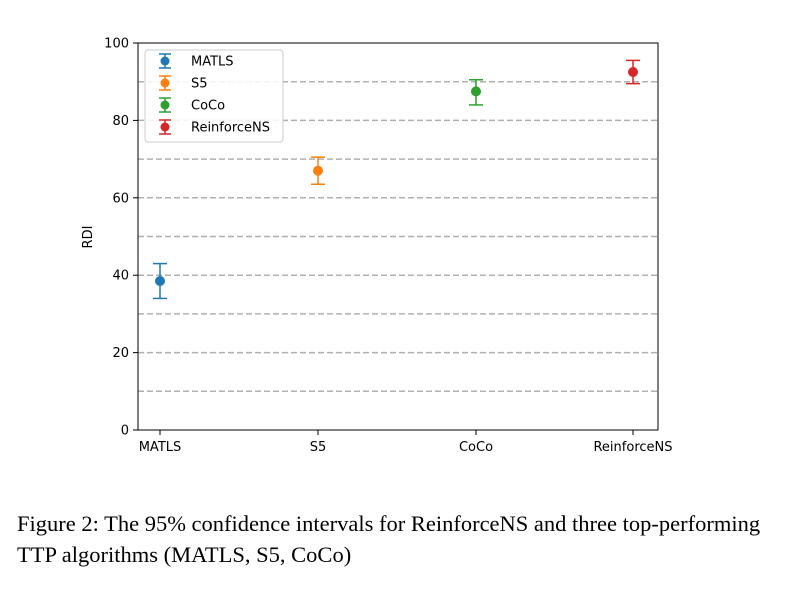  What do you see at coordinates (208, 106) in the screenshot?
I see `legend-label: CoCo` at bounding box center [208, 106].